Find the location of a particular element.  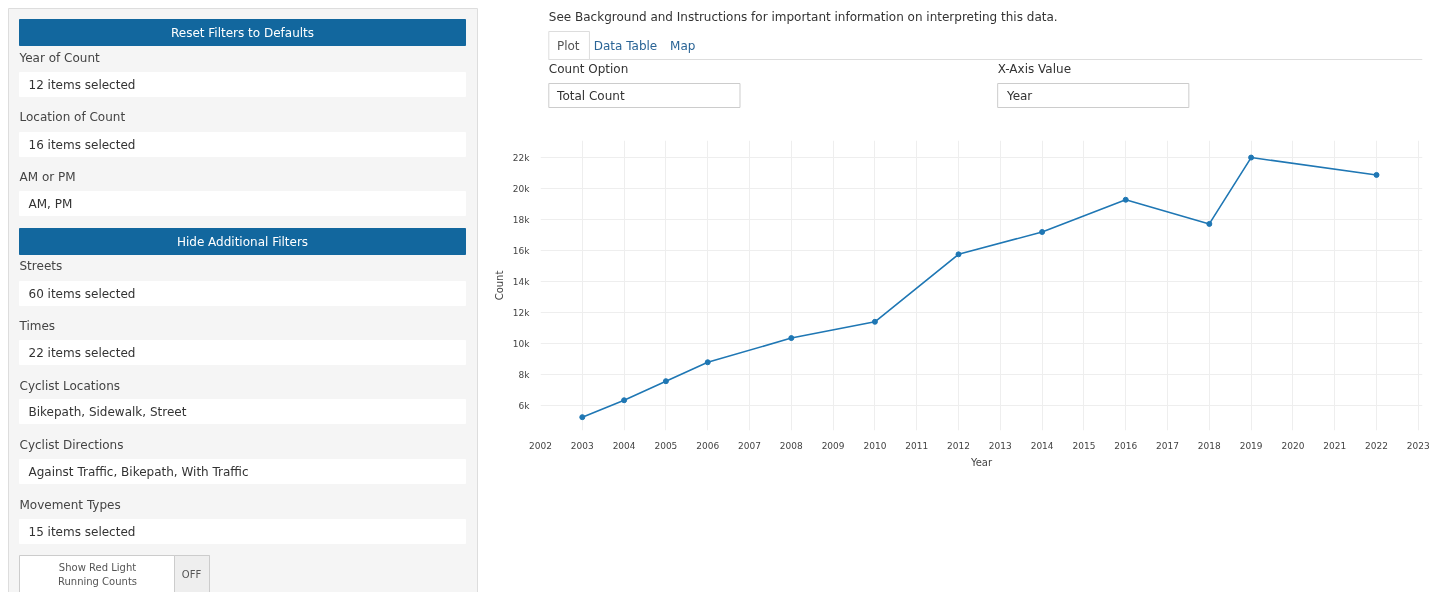

text: 15 items selected is located at coordinates (82, 531).